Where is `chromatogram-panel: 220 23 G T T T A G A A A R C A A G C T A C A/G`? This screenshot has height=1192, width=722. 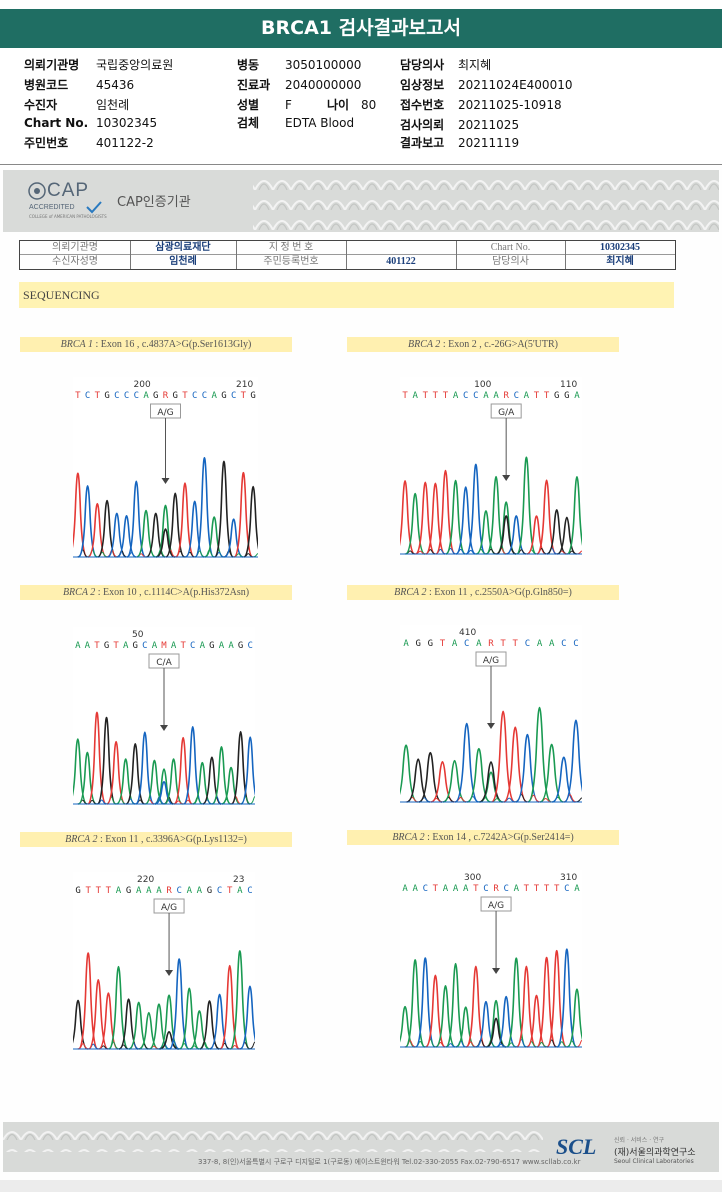
chromatogram-panel: 220 23 G T T T A G A A A R C A A G C T A C A/G is located at coordinates (164, 962).